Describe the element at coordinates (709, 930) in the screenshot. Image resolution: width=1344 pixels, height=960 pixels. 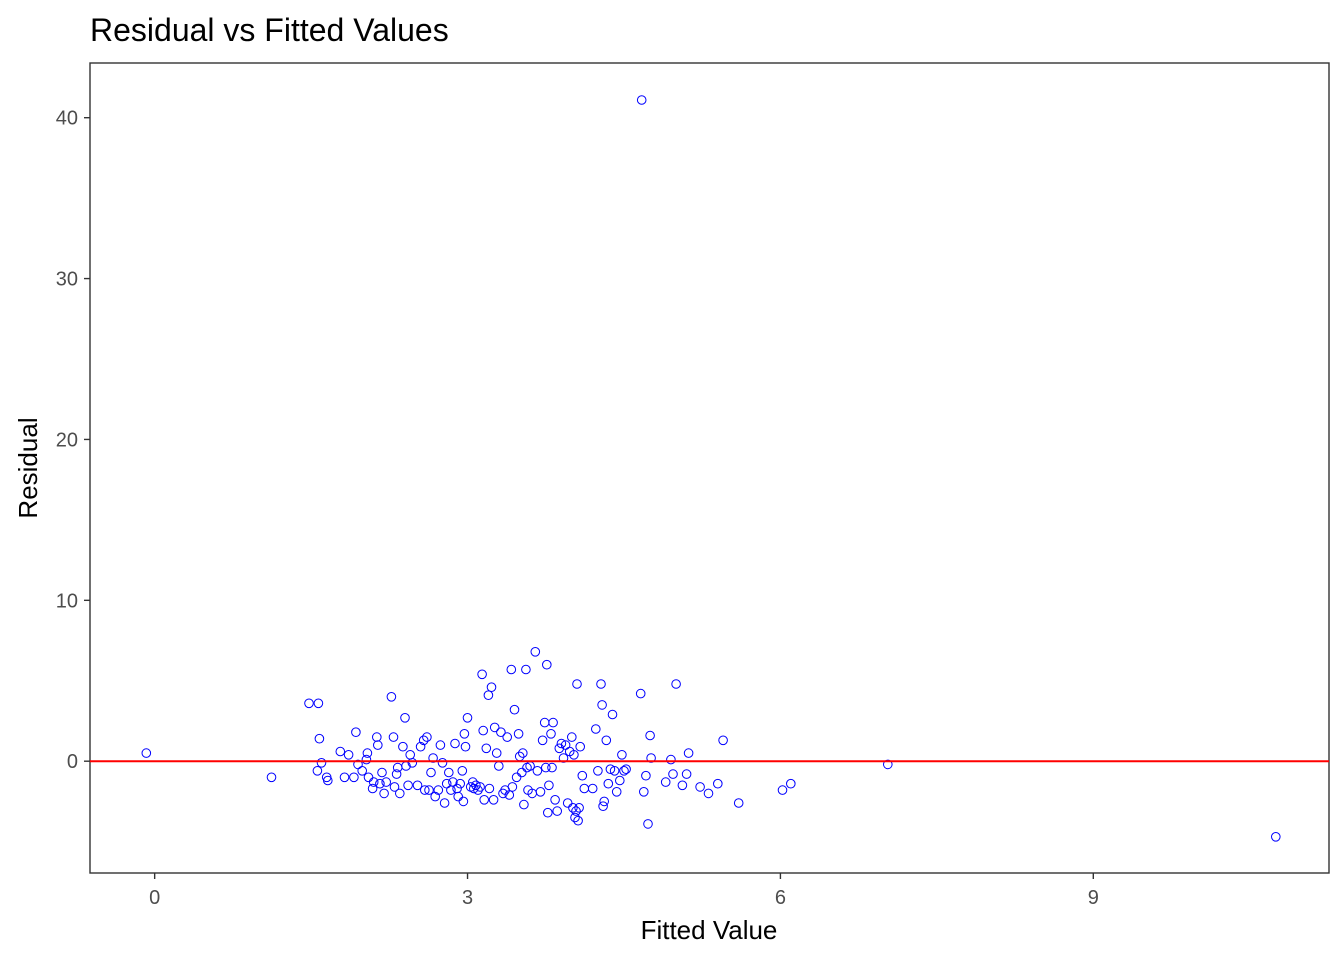
I see `x-axis-title: Fitted Value` at that location.